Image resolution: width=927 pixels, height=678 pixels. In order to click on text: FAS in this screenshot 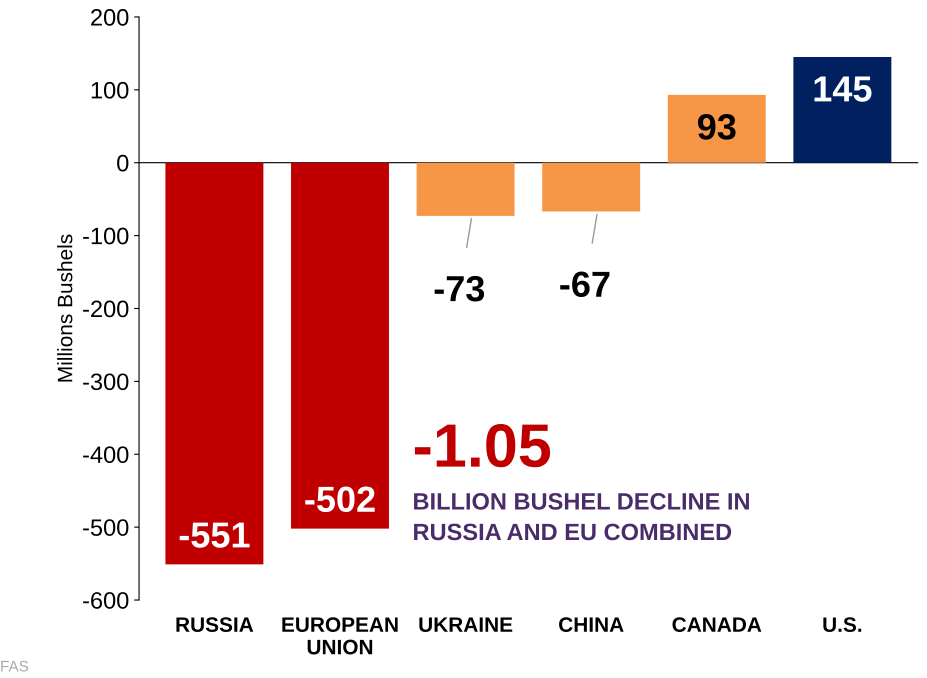, I will do `click(14, 666)`.